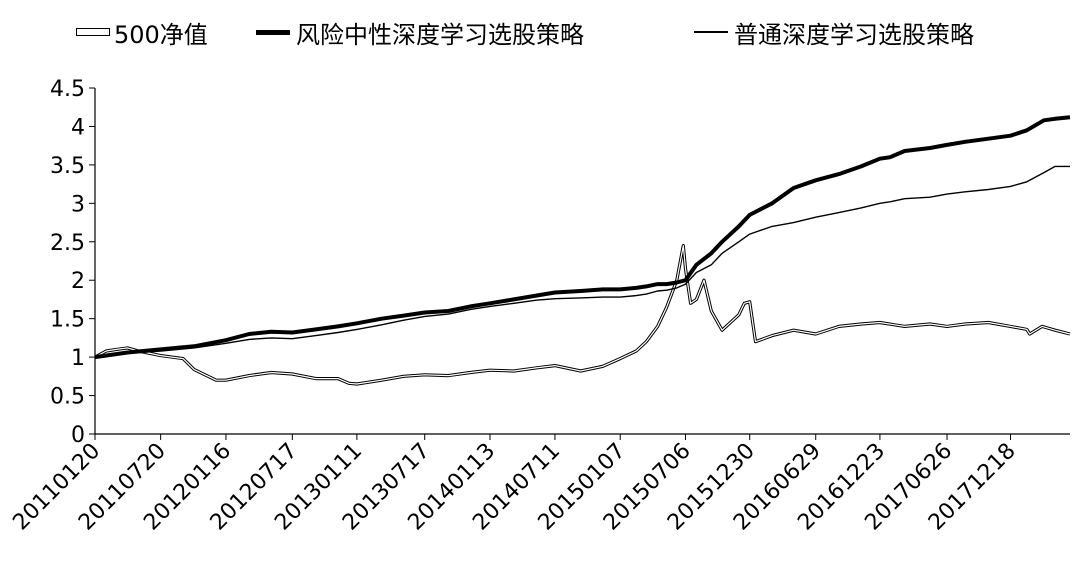  Describe the element at coordinates (273, 32) in the screenshot. I see `legend-swatch-thick` at that location.